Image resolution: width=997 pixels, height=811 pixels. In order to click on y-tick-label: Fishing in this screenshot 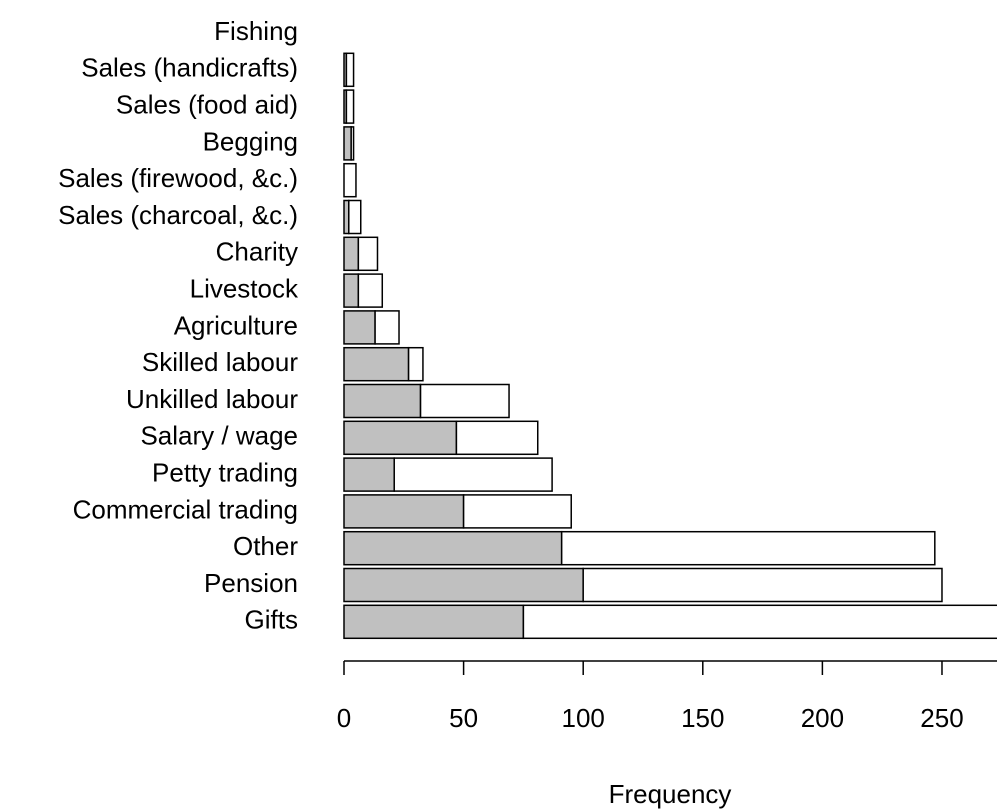, I will do `click(256, 31)`.